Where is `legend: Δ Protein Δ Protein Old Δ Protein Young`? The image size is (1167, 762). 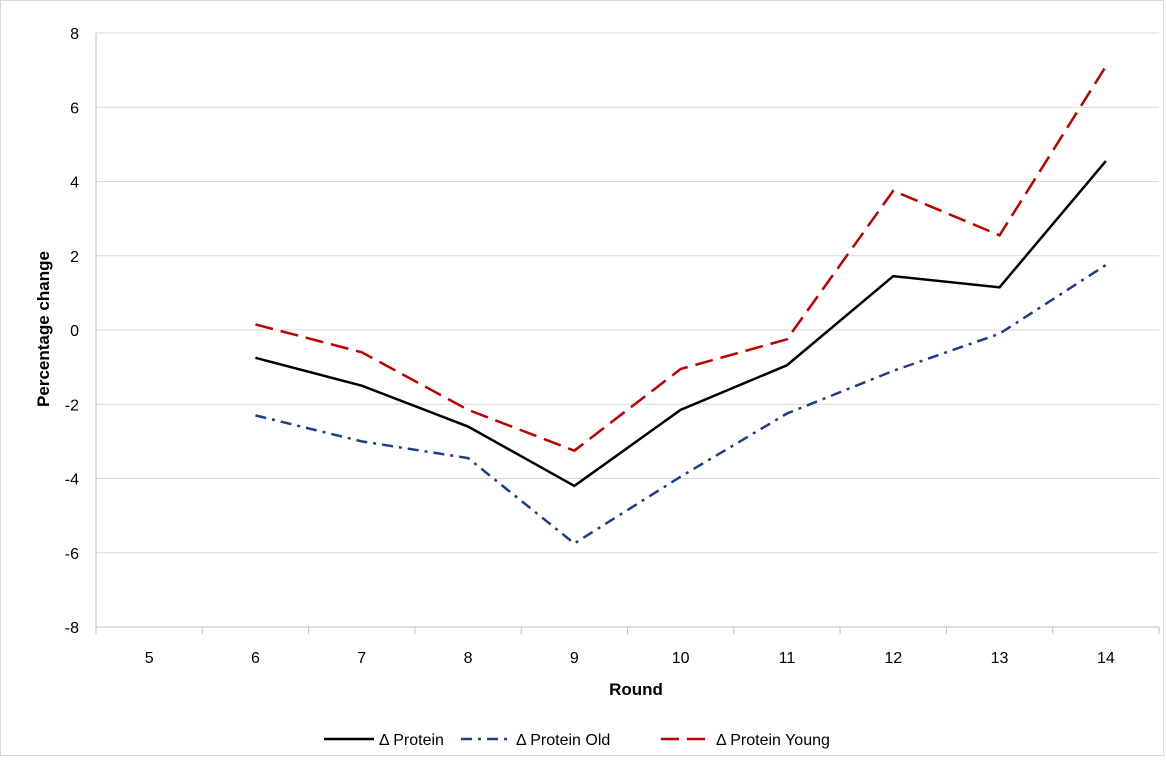
legend: Δ Protein Δ Protein Old Δ Protein Young is located at coordinates (577, 740).